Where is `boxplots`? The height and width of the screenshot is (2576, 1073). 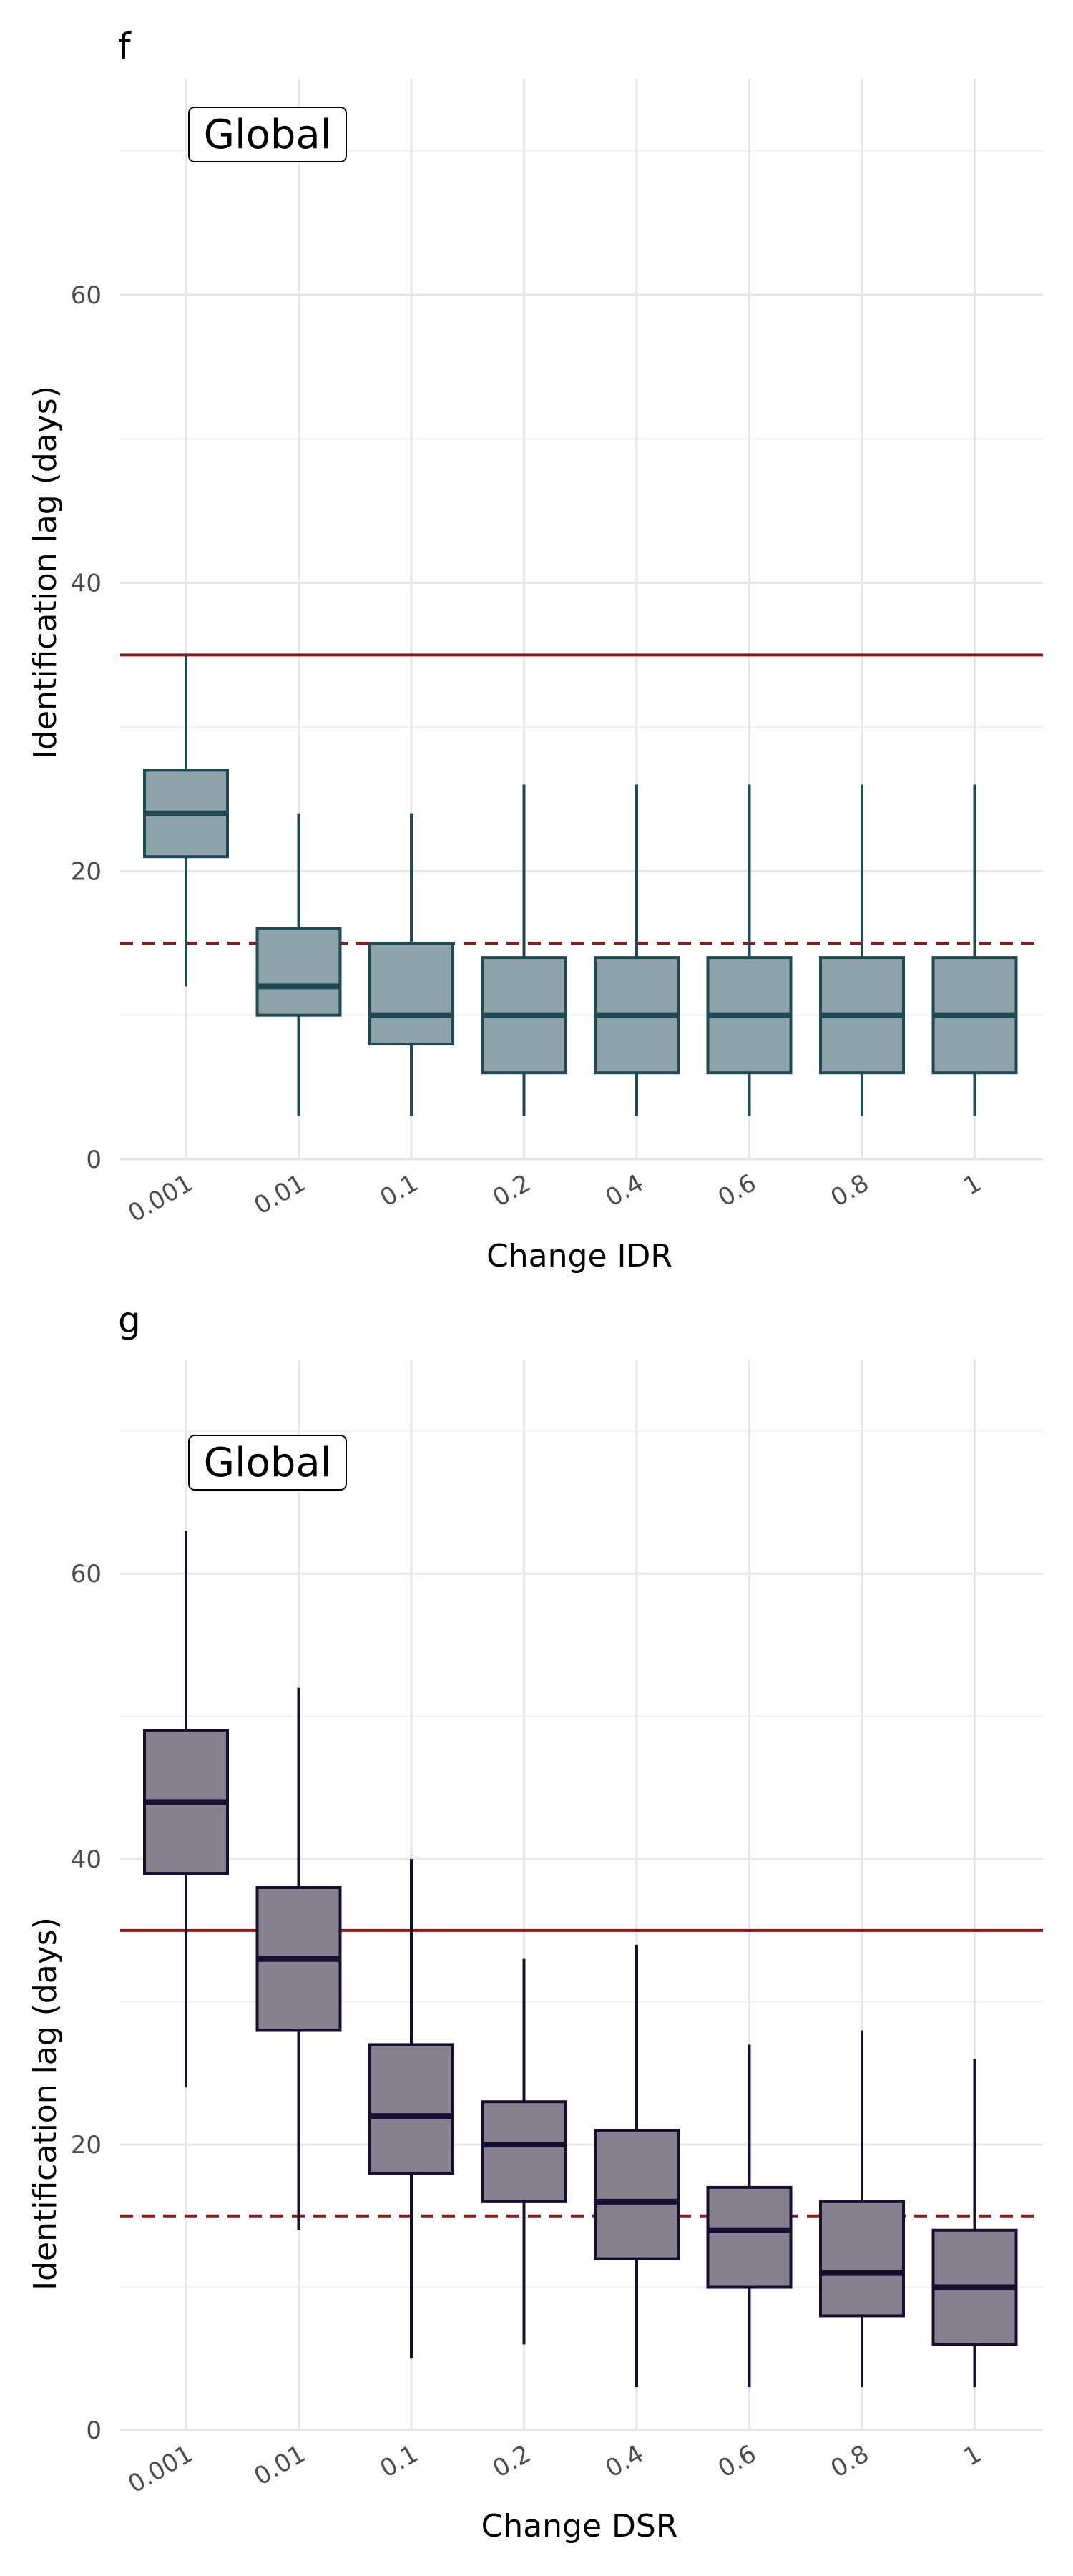
boxplots is located at coordinates (580, 885).